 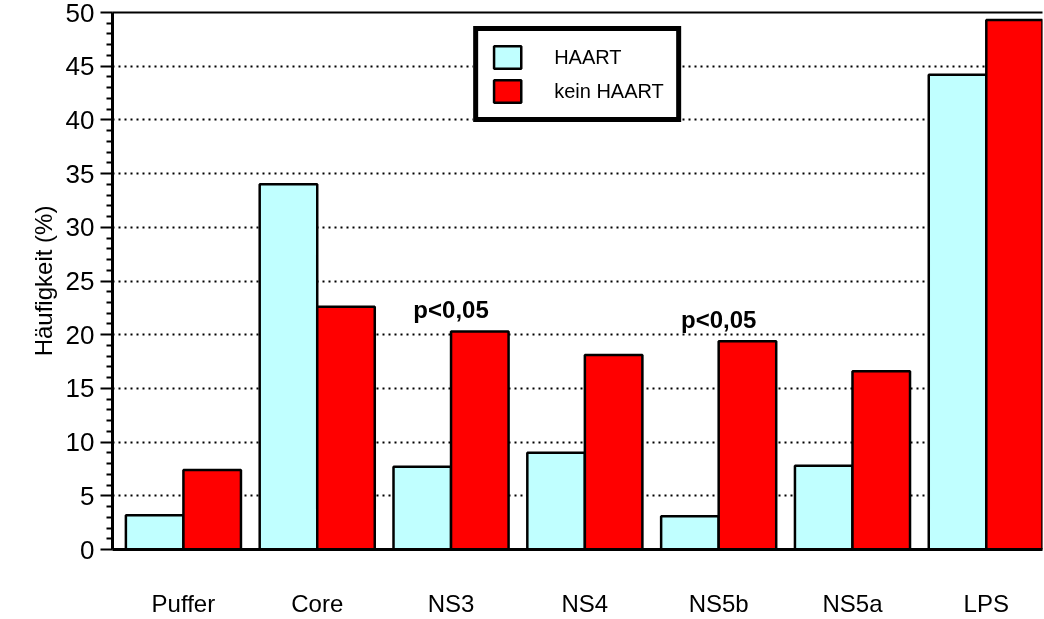 I want to click on y-tick-label: 25, so click(x=80, y=281).